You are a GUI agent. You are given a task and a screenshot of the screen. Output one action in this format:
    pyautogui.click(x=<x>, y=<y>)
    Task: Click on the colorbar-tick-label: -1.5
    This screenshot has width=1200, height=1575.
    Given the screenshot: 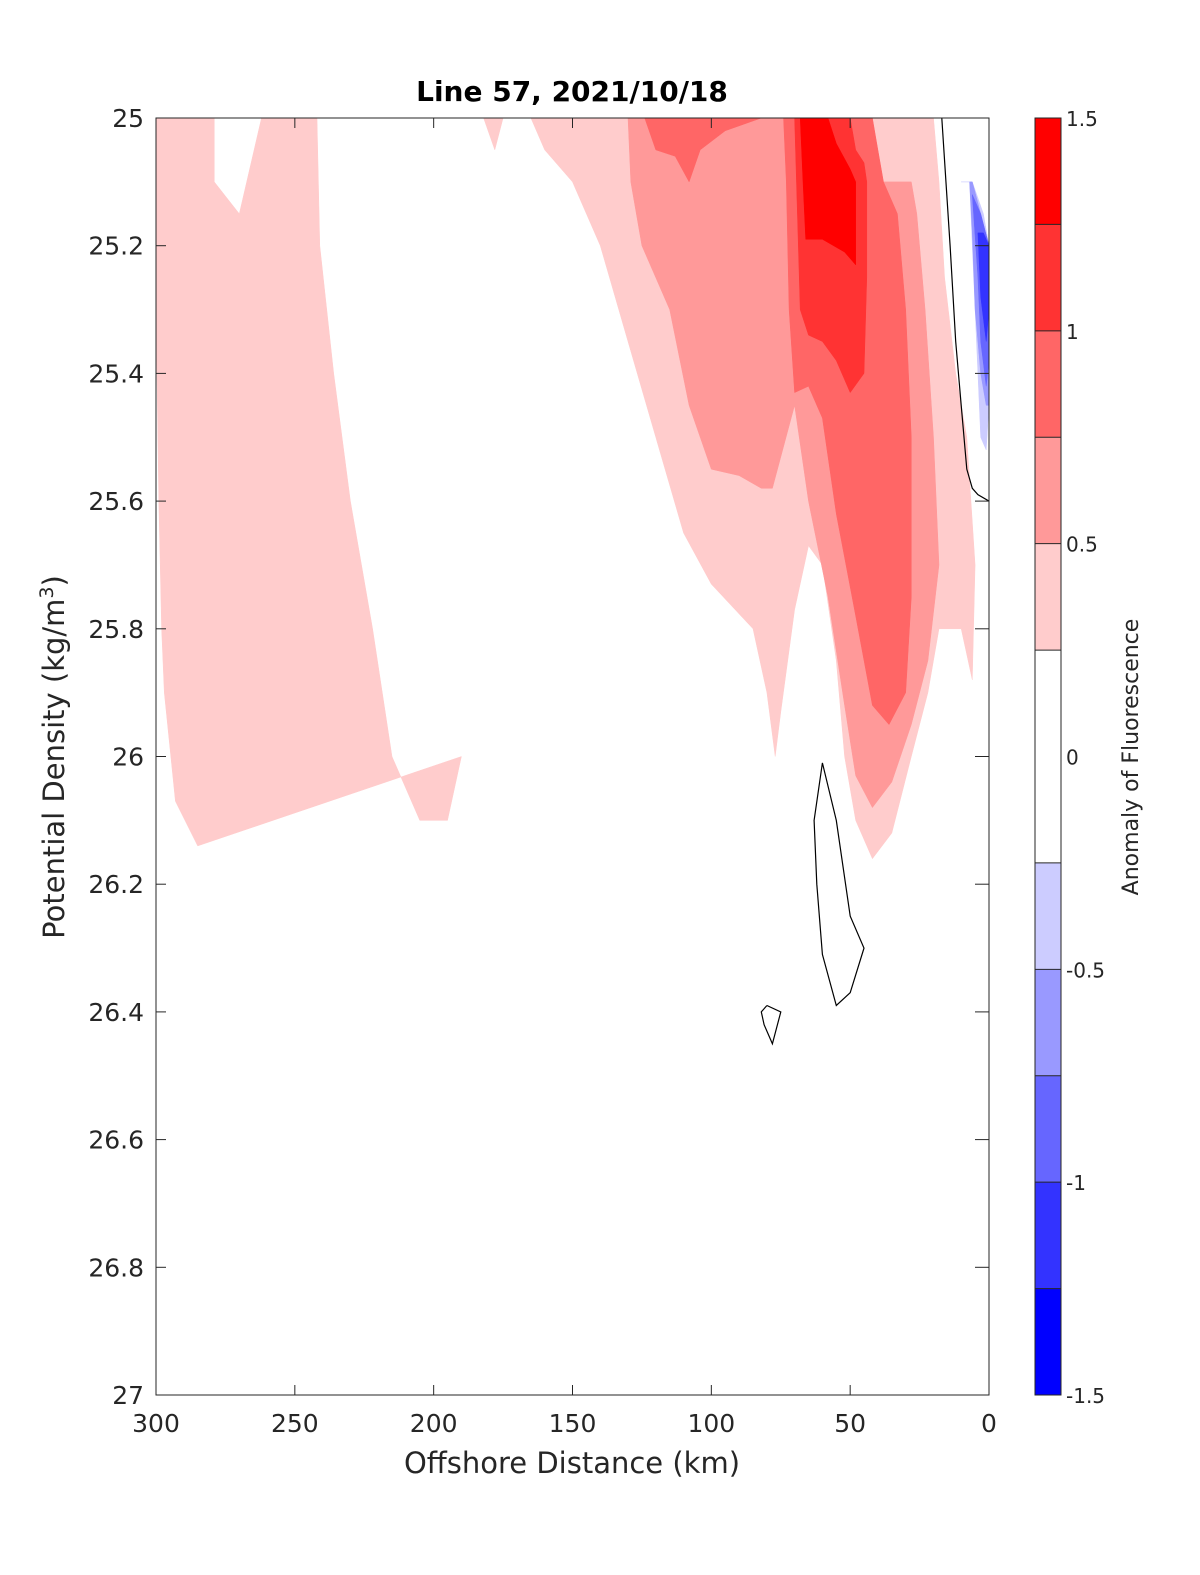 What is the action you would take?
    pyautogui.click(x=1085, y=1396)
    